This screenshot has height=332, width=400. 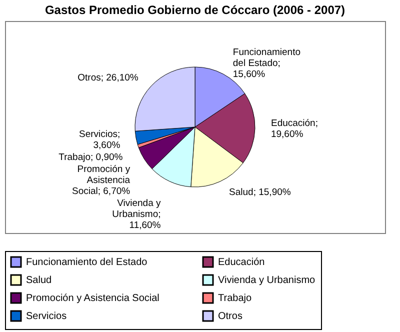 I want to click on legend-label: Educación, so click(x=241, y=262).